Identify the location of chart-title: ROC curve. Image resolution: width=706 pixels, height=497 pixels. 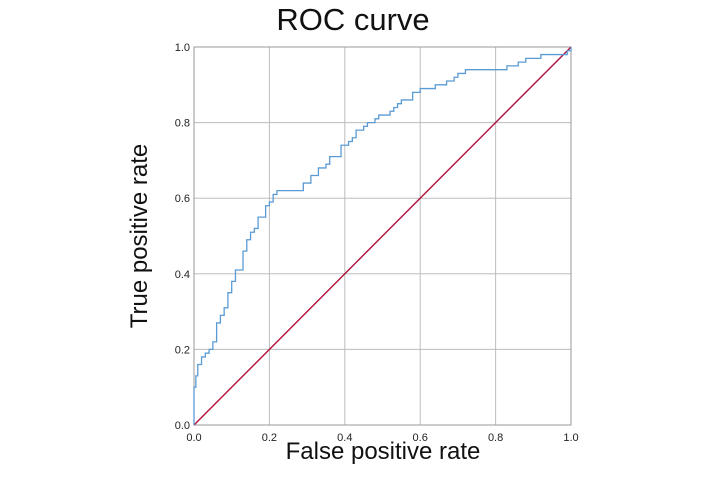
(353, 19).